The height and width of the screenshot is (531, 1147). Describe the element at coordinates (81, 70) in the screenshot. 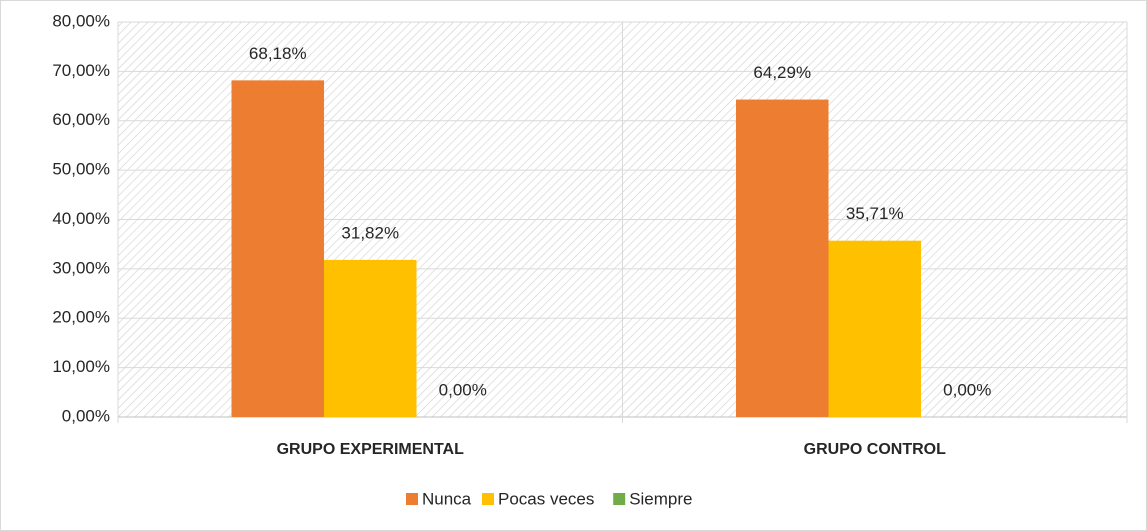

I see `y-tick-label: 70,00%` at that location.